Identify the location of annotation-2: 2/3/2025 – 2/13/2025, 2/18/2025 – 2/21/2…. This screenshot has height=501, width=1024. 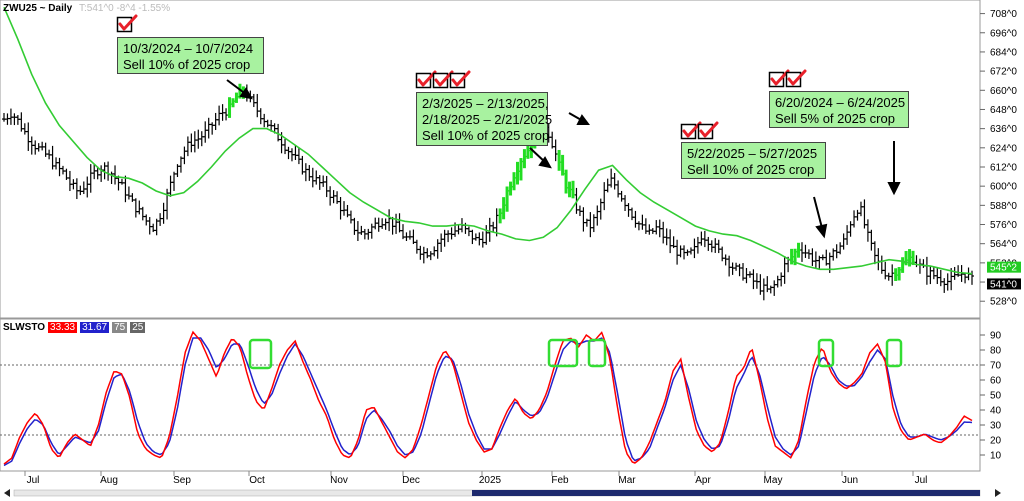
(484, 119).